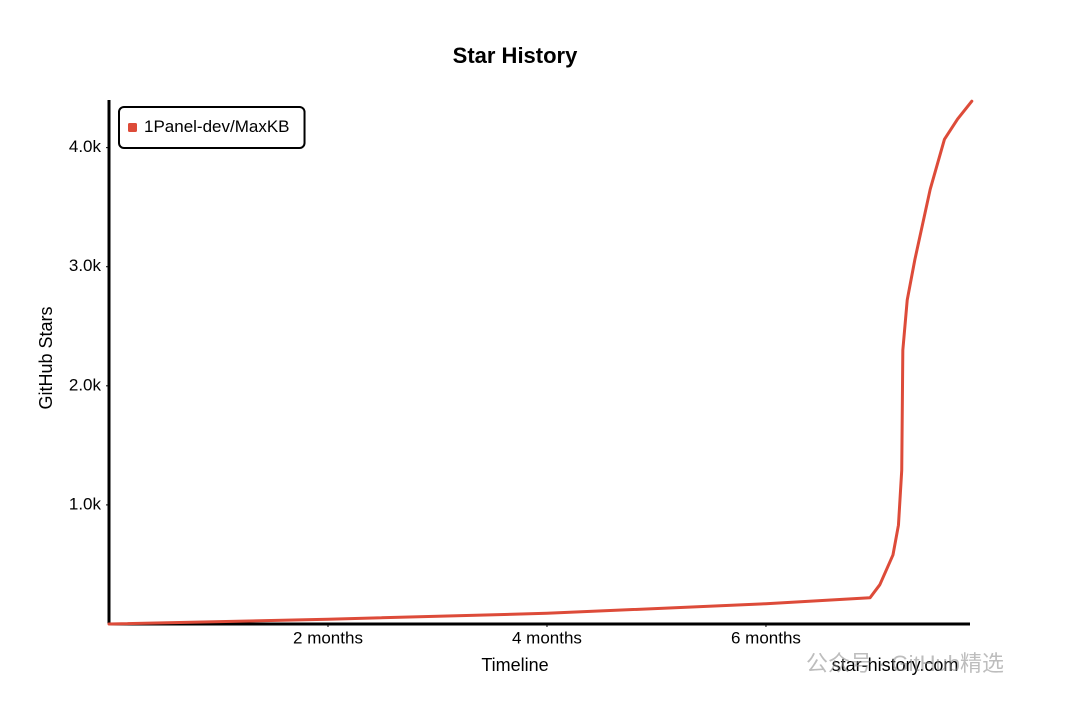  I want to click on watermark: 公众号 · GitHub精选, so click(905, 663).